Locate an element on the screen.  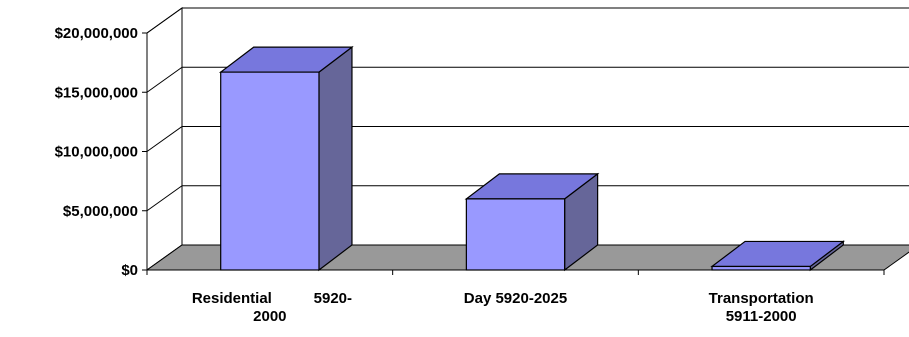
x-tick-label-line: 5911-2000 is located at coordinates (761, 316).